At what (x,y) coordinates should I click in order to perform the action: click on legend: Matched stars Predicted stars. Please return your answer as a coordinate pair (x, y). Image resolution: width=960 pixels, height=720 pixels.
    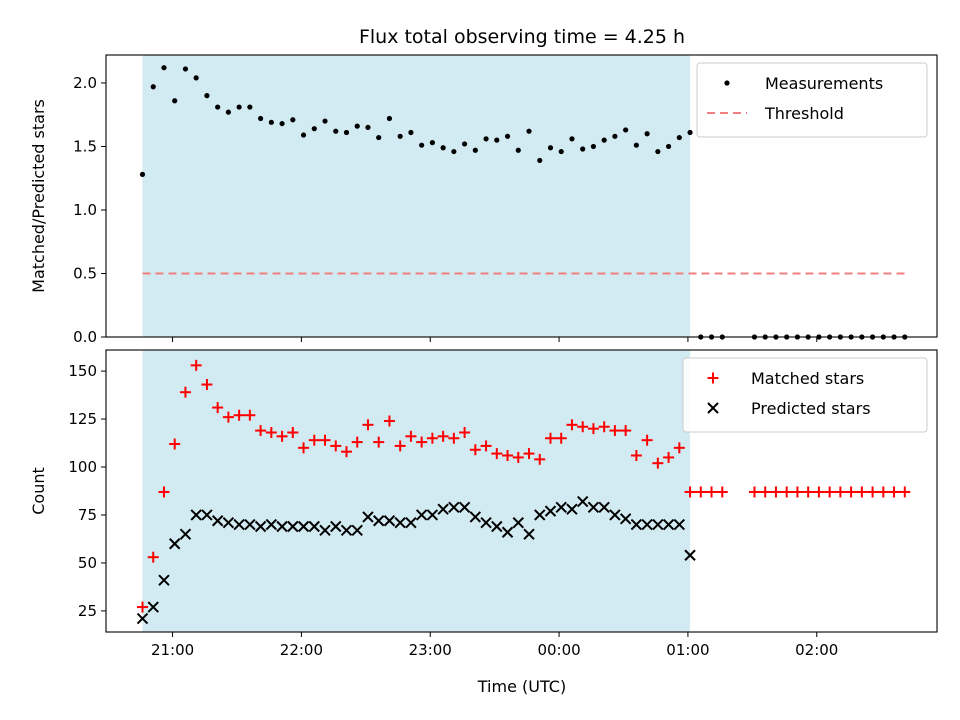
    Looking at the image, I should click on (805, 395).